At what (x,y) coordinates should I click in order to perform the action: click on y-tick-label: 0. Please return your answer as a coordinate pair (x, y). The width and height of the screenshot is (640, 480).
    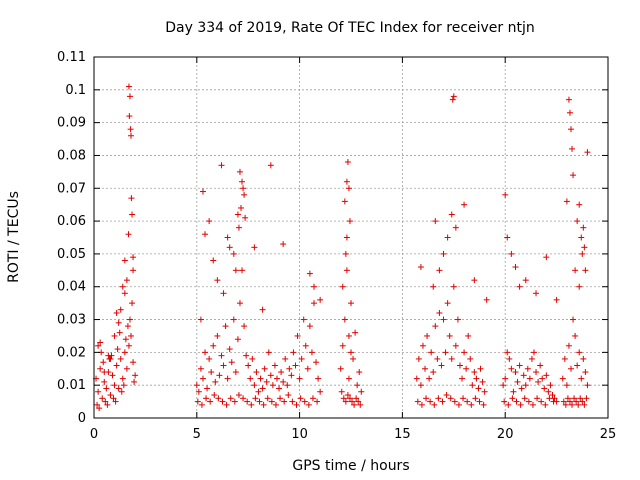
    Looking at the image, I should click on (82, 418).